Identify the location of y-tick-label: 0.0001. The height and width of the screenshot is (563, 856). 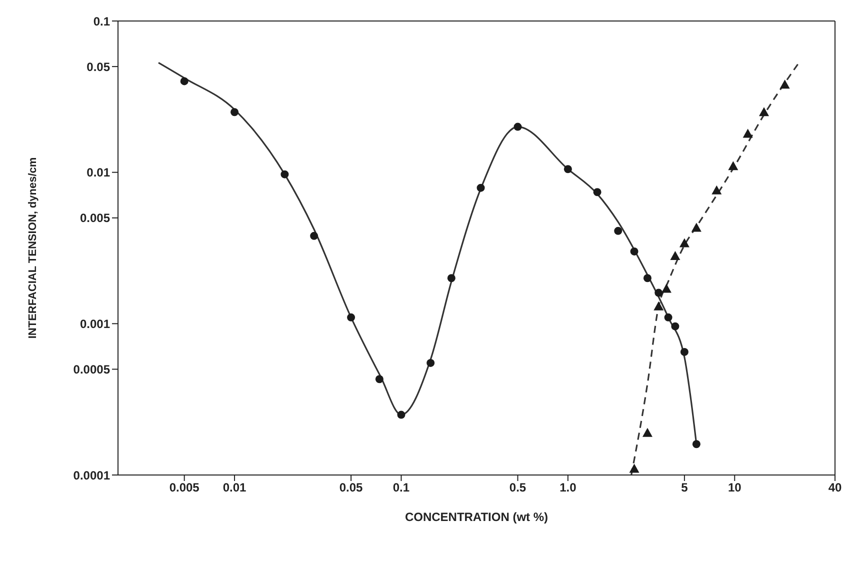
(91, 475).